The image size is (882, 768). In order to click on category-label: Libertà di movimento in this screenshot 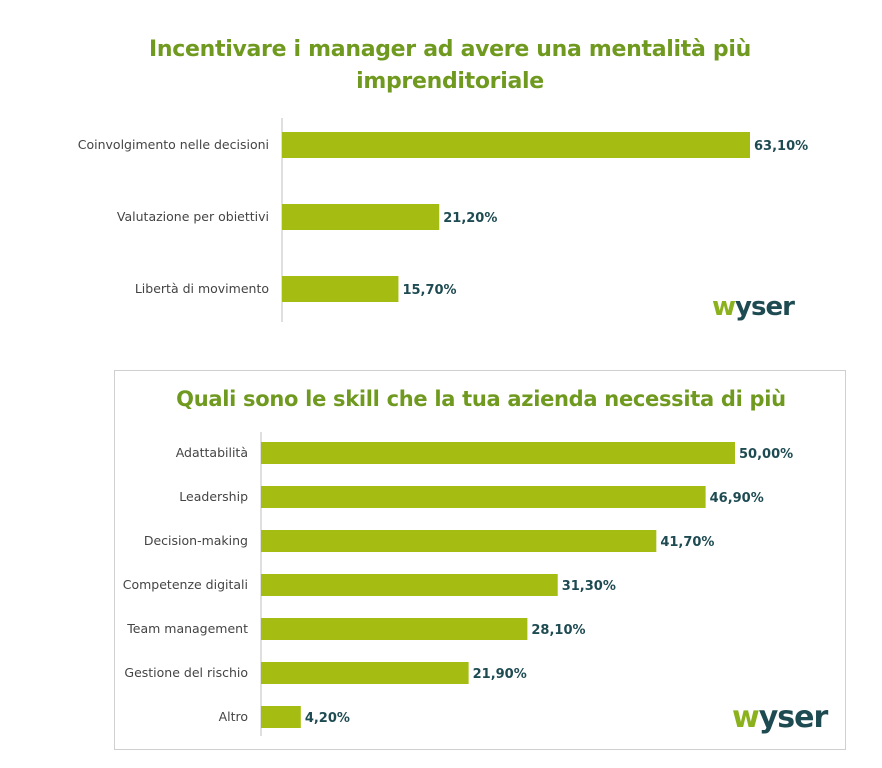, I will do `click(202, 288)`.